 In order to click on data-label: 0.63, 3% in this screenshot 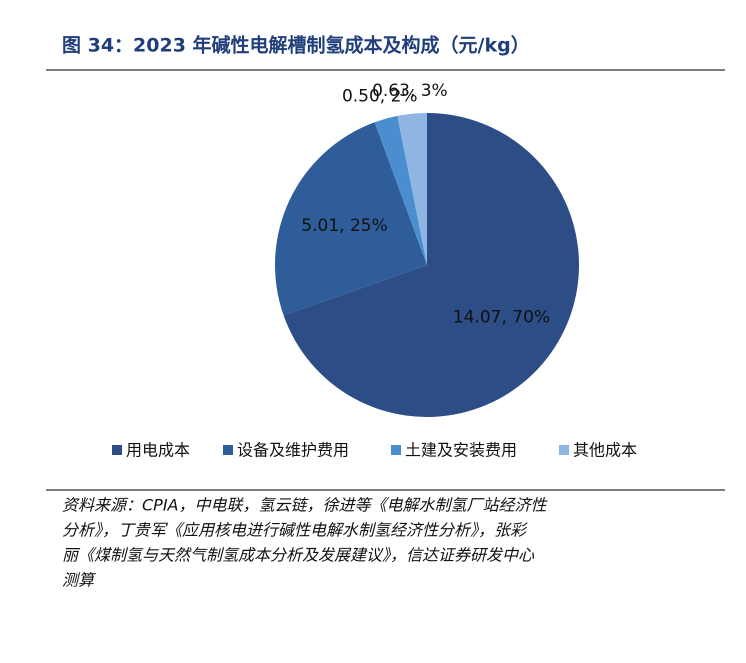, I will do `click(410, 91)`.